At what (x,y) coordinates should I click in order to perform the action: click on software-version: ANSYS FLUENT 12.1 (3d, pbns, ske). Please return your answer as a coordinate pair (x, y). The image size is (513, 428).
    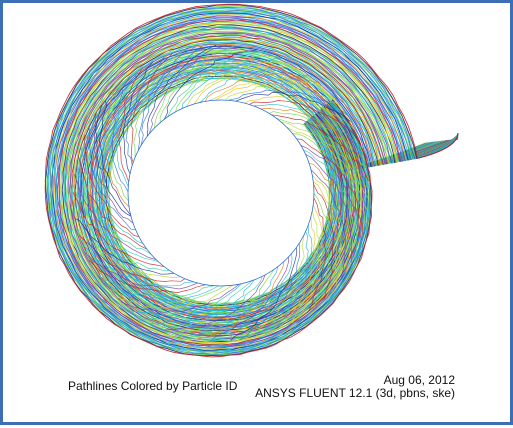
    Looking at the image, I should click on (355, 393).